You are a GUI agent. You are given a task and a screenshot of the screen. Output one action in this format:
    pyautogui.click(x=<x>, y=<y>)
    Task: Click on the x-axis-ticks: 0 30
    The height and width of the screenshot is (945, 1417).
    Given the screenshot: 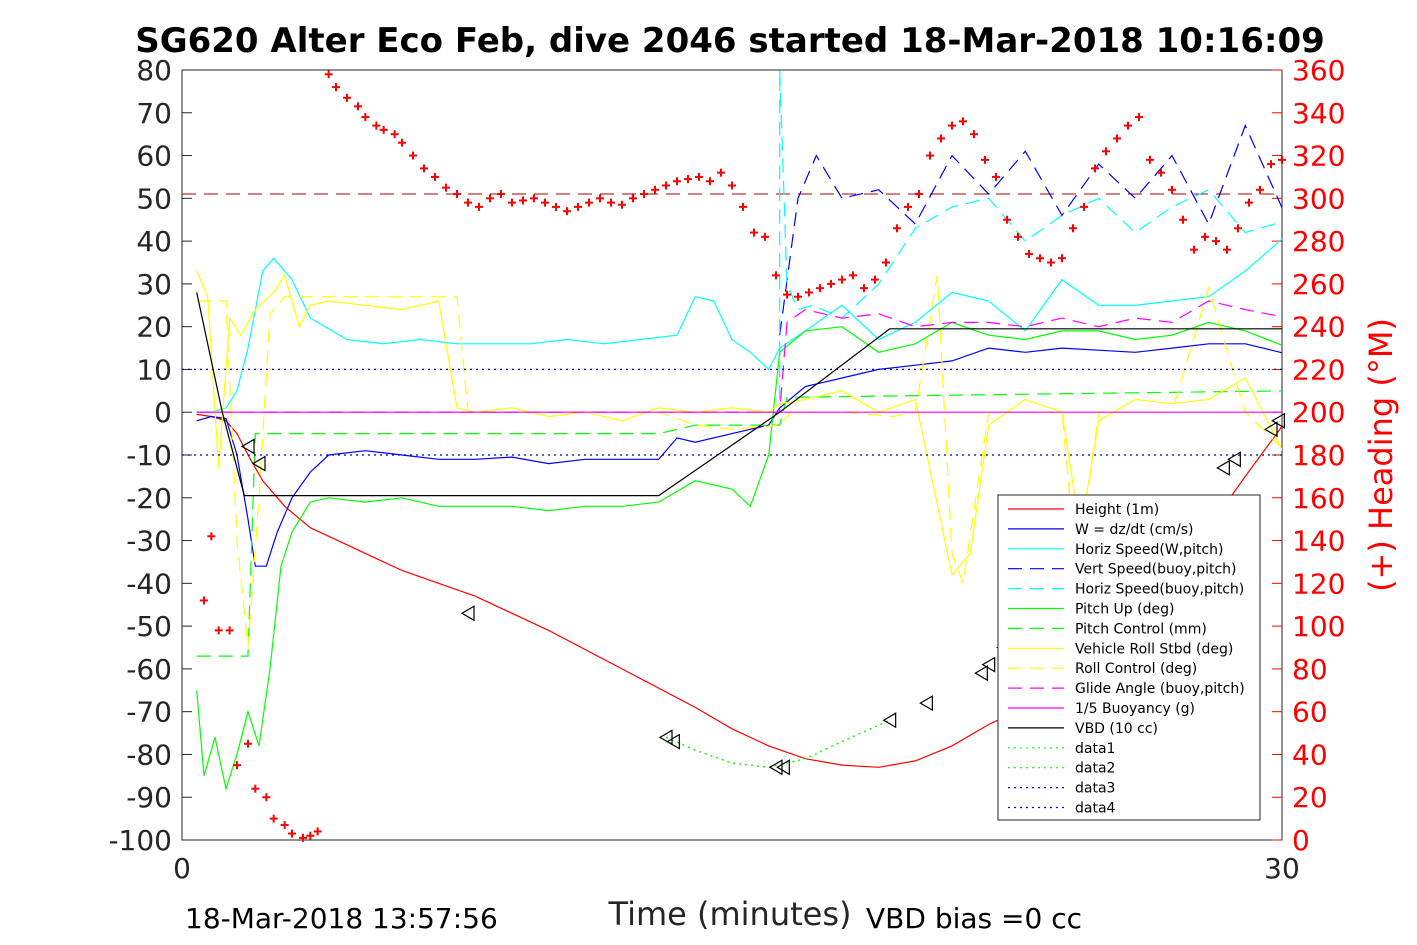 What is the action you would take?
    pyautogui.click(x=736, y=857)
    